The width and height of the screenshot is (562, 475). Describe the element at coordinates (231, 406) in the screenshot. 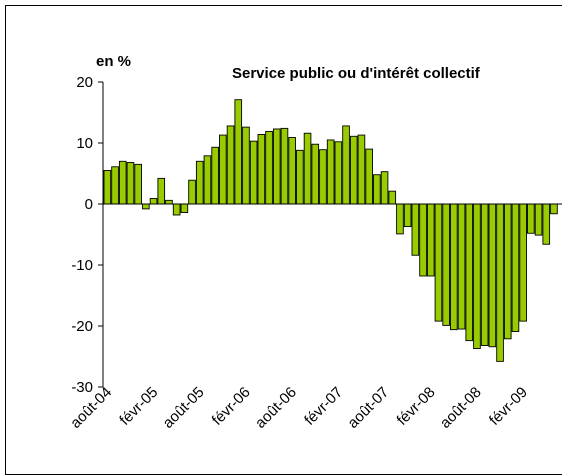

I see `x-tick-label: févr-06` at that location.